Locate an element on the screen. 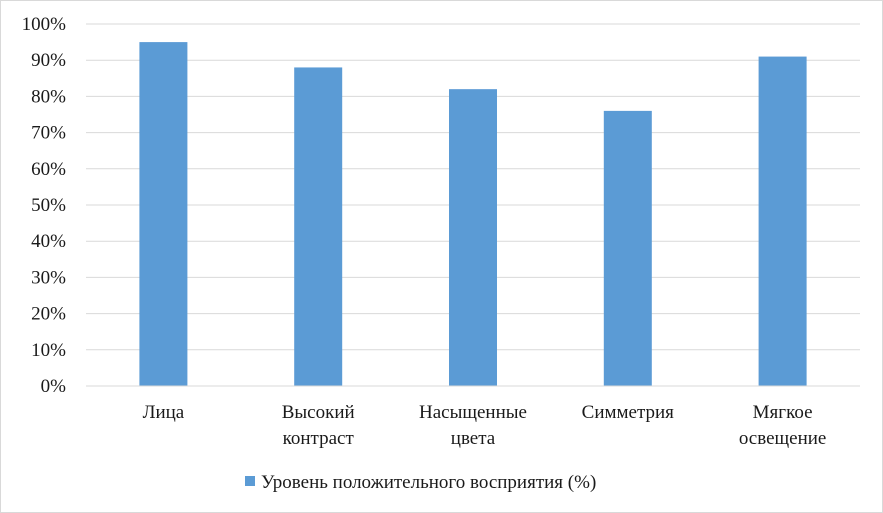 The image size is (883, 513). legend-label: Уровень положительного восприятия (%) is located at coordinates (428, 482).